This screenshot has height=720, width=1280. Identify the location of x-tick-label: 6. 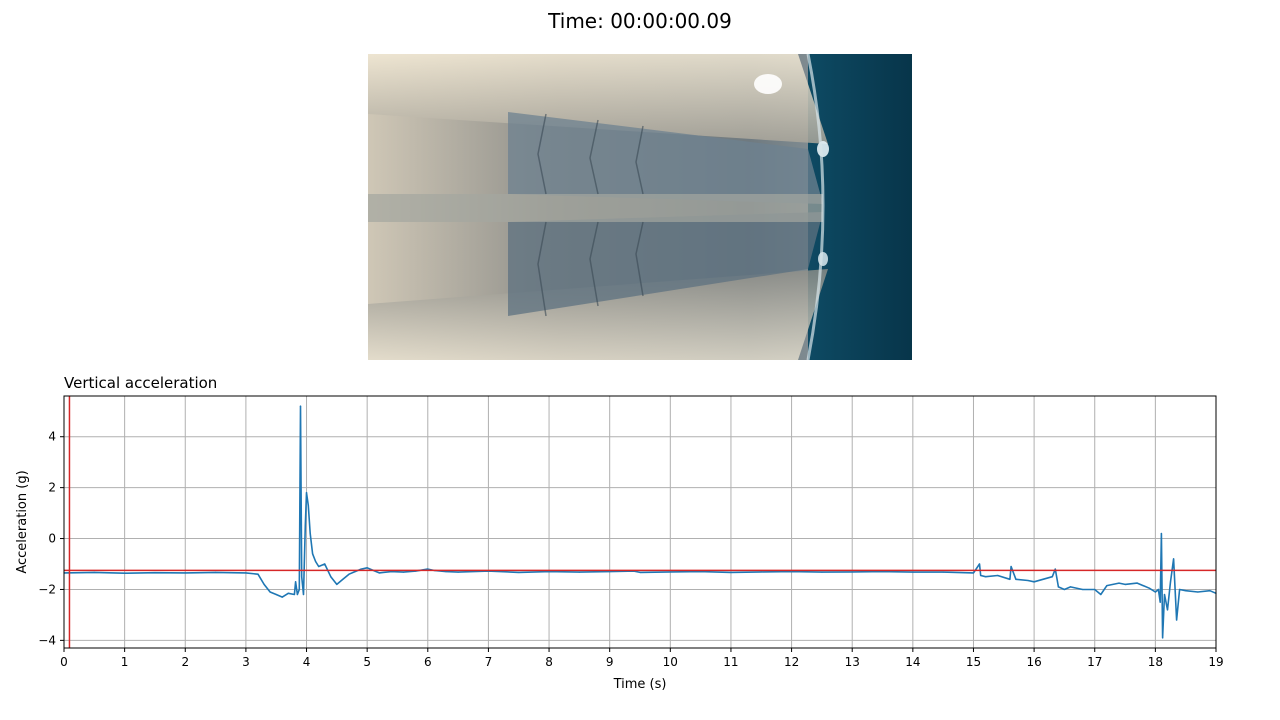
(428, 662).